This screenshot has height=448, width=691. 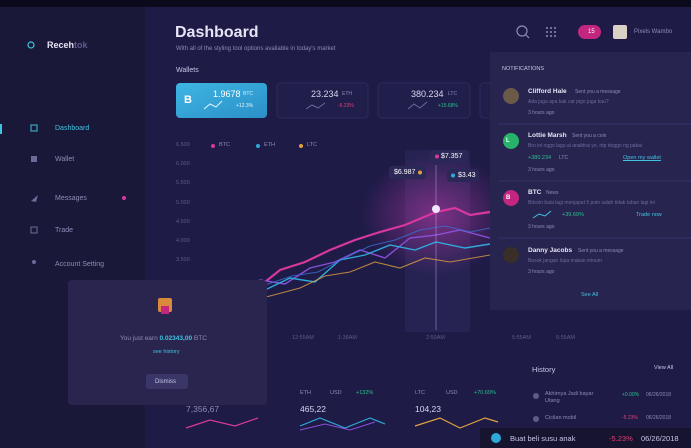 I want to click on toast, so click(x=585, y=438).